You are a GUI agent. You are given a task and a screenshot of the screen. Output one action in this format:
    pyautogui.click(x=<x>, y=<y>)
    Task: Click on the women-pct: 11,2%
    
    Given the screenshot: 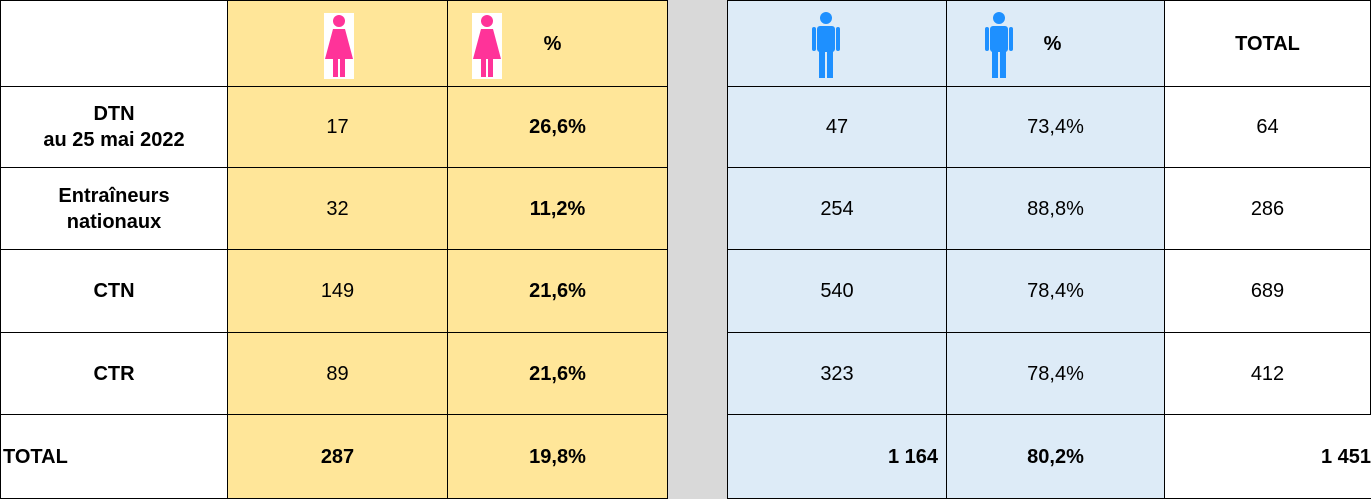 What is the action you would take?
    pyautogui.click(x=558, y=209)
    